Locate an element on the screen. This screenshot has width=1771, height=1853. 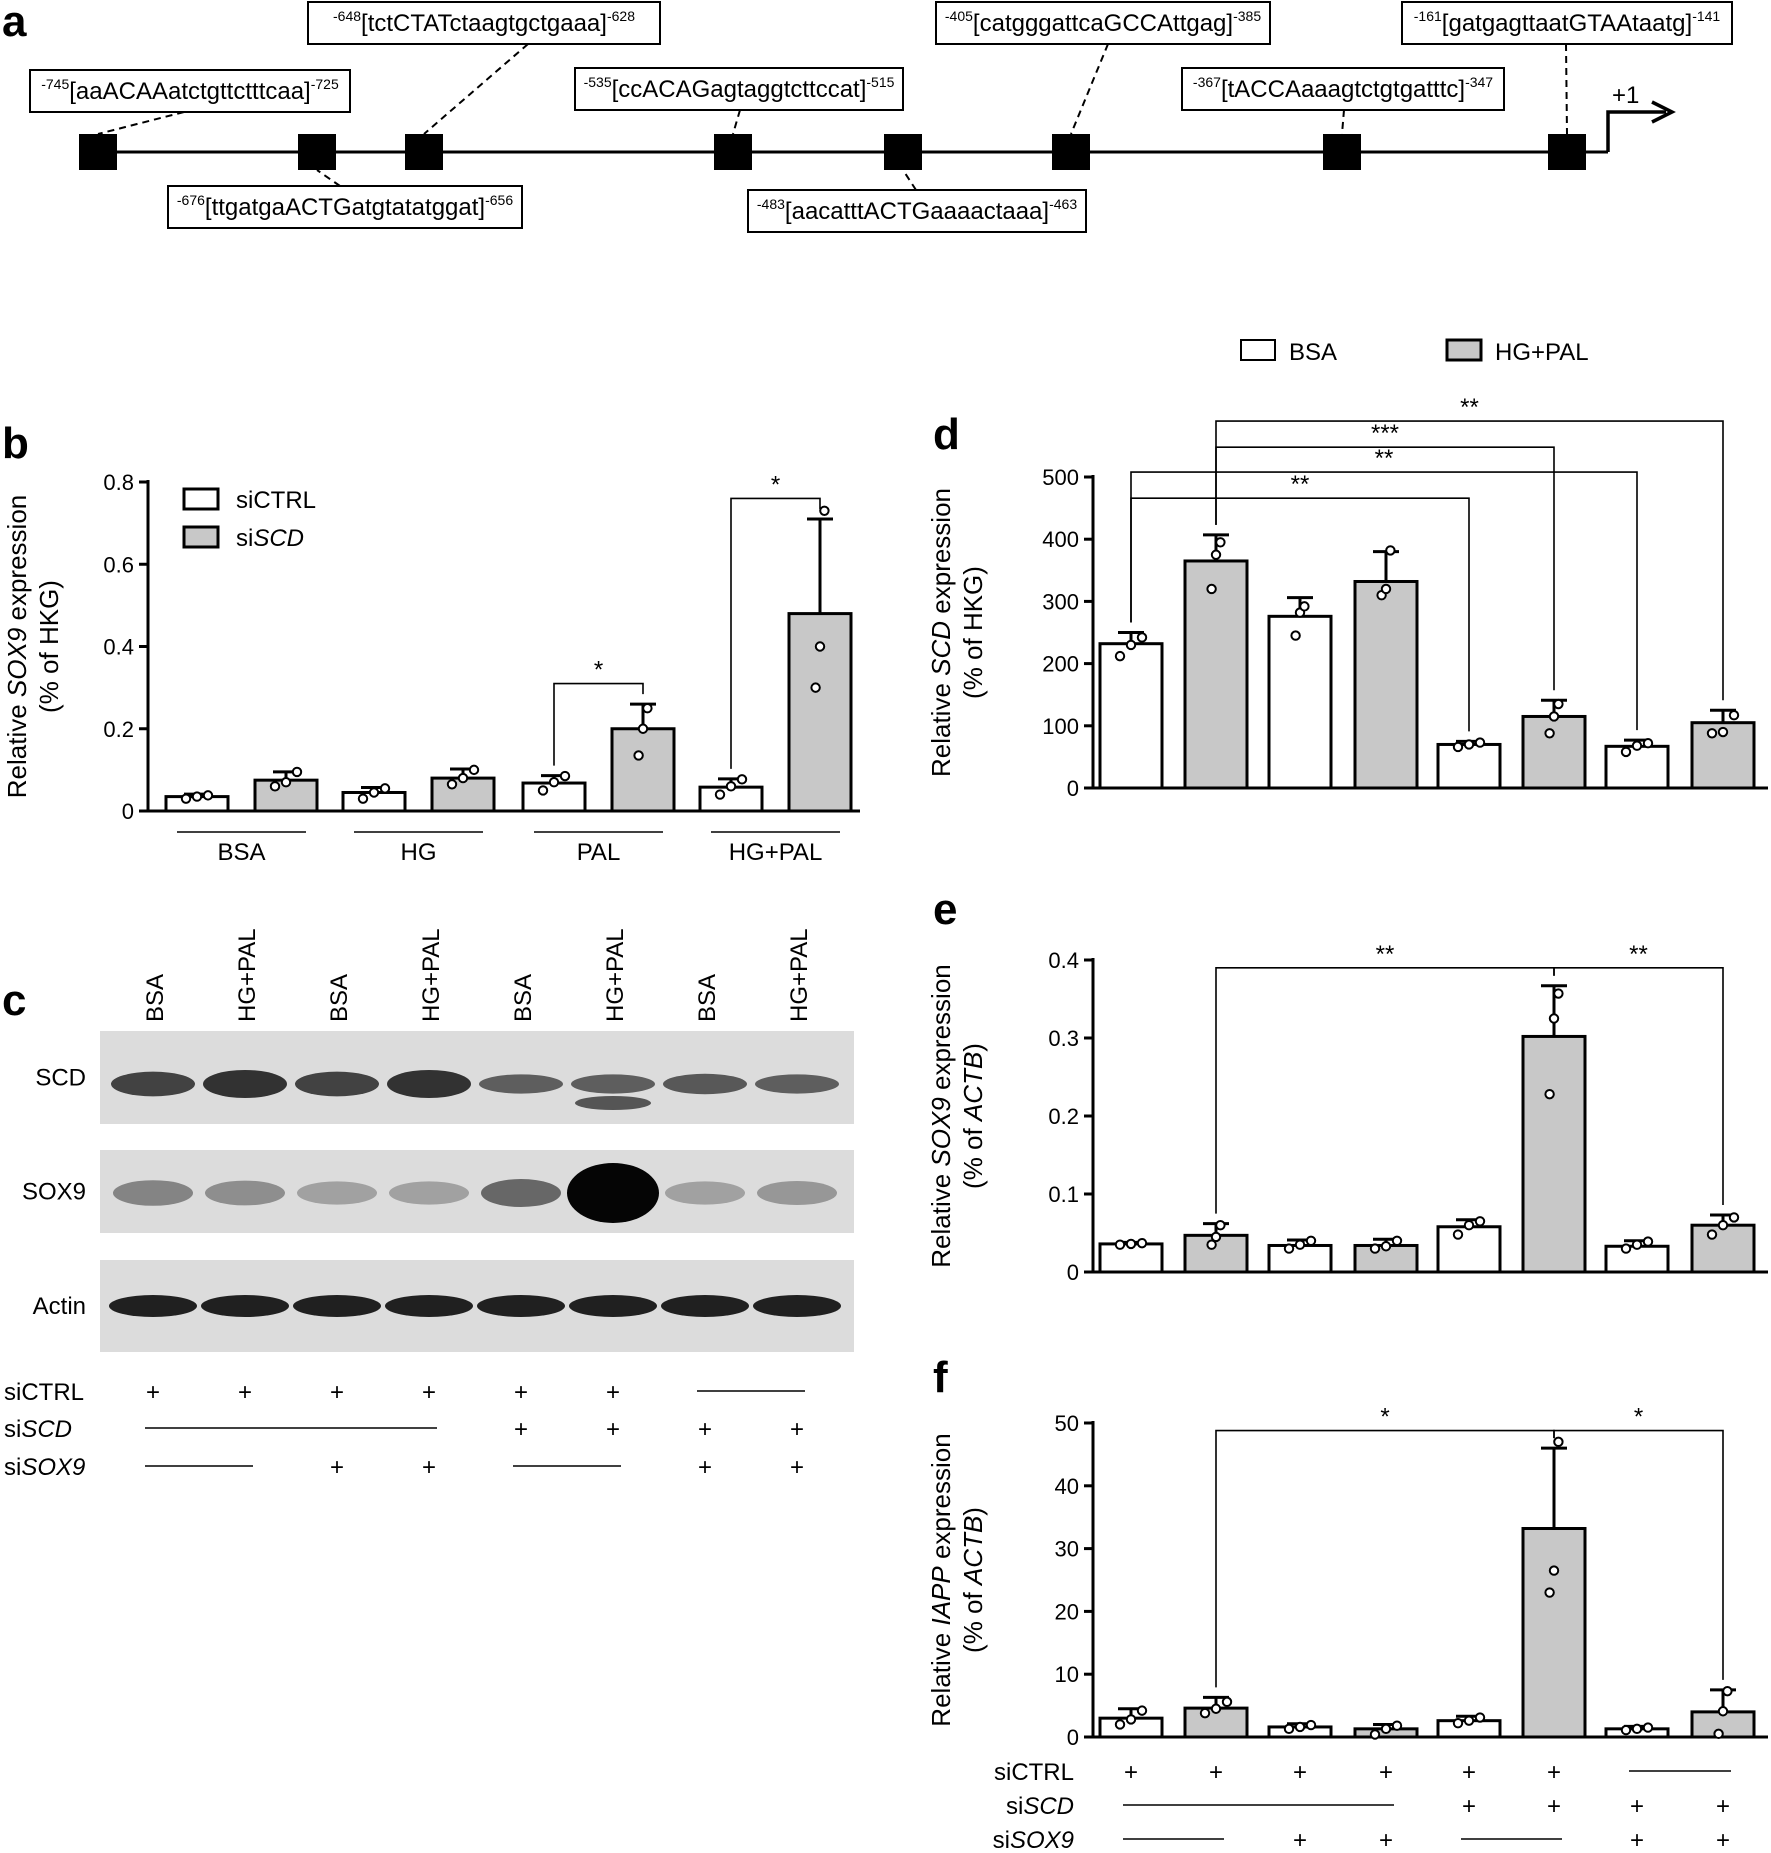
legend-label: siCTRL is located at coordinates (276, 500).